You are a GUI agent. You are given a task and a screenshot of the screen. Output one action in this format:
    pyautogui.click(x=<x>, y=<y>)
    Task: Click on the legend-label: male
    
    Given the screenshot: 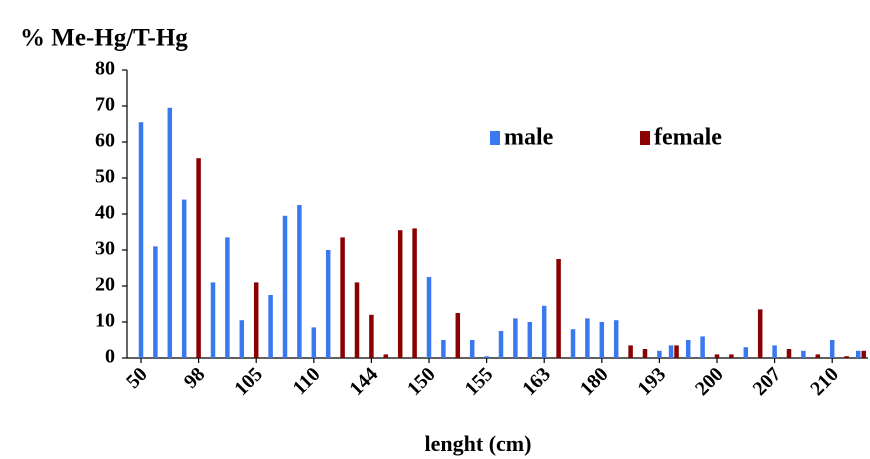 What is the action you would take?
    pyautogui.click(x=529, y=138)
    